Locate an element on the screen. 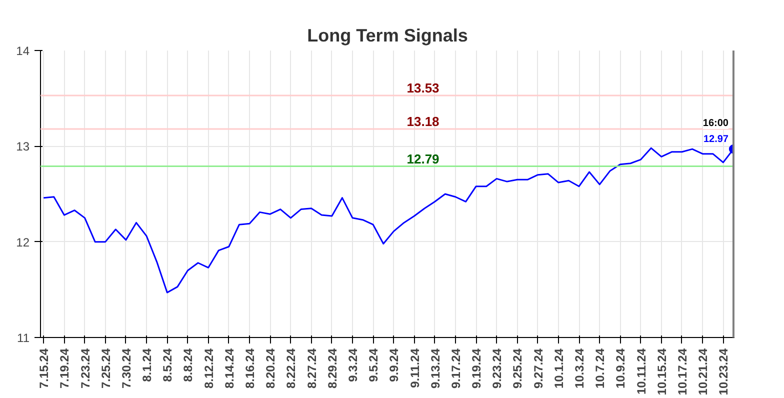 The height and width of the screenshot is (398, 784). x-tick-label: 10.17.24 is located at coordinates (682, 372).